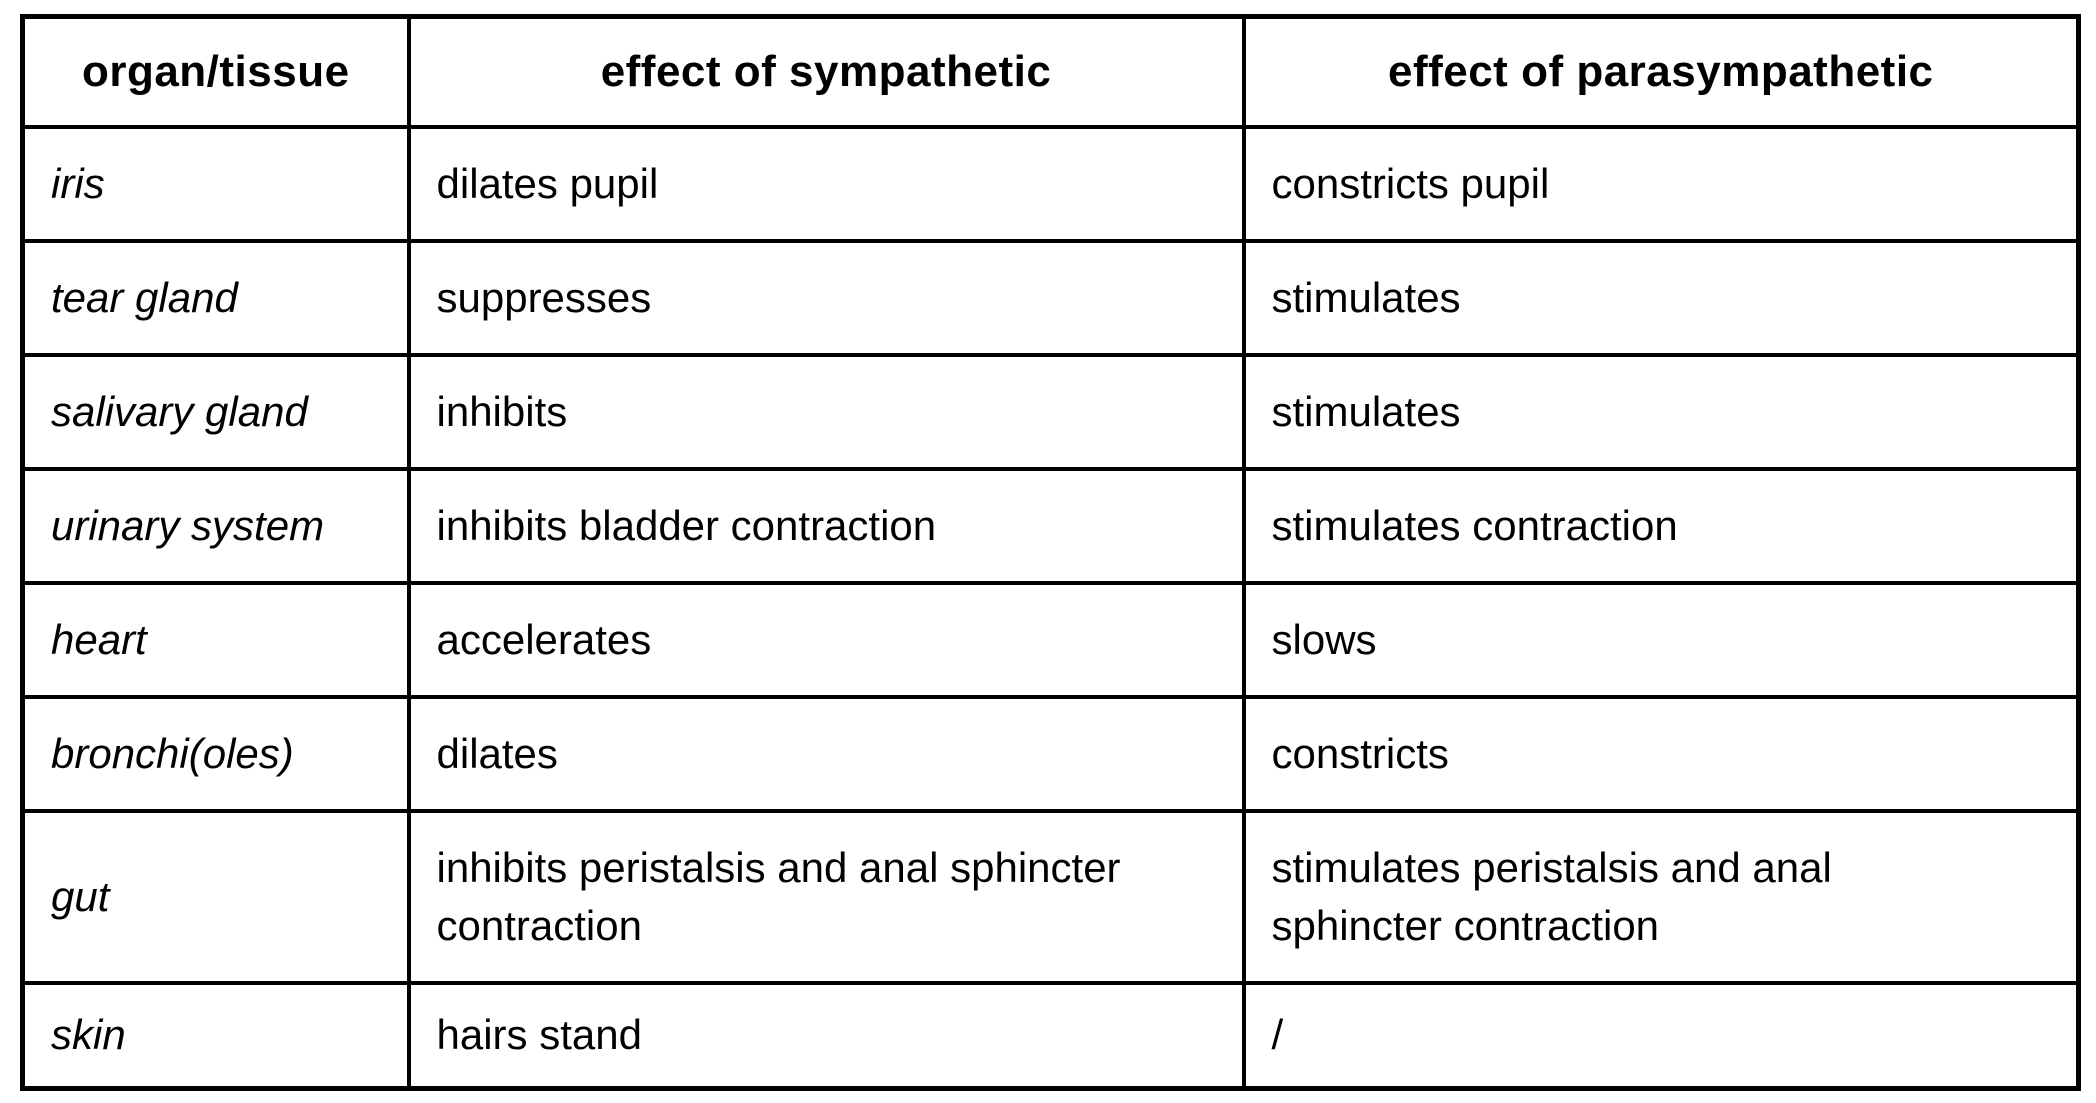 This screenshot has width=2096, height=1103. I want to click on table-row-iris: iris dilates pupil constricts pupil, so click(1050, 183).